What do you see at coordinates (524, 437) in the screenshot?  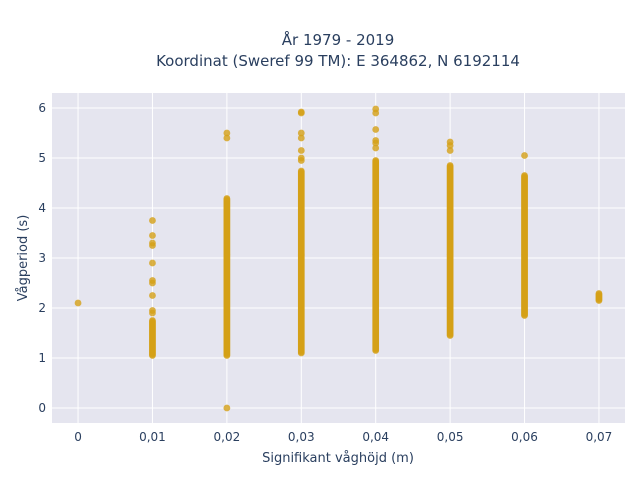 I see `x-tick-label: 0,06` at bounding box center [524, 437].